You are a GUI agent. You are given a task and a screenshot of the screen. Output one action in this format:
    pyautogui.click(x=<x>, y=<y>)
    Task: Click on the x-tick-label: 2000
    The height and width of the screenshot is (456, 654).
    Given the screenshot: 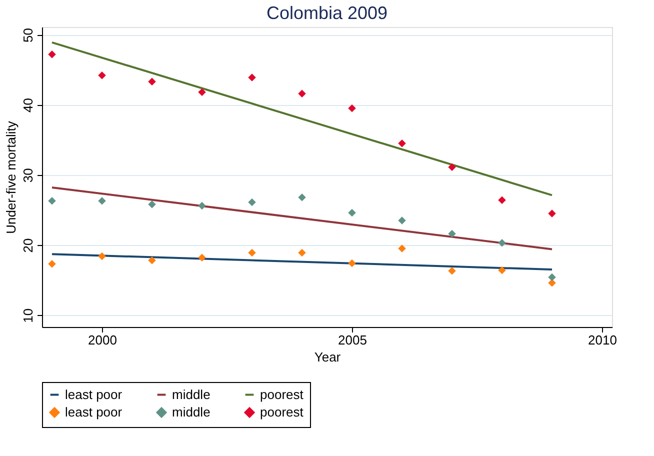 What is the action you would take?
    pyautogui.click(x=102, y=340)
    